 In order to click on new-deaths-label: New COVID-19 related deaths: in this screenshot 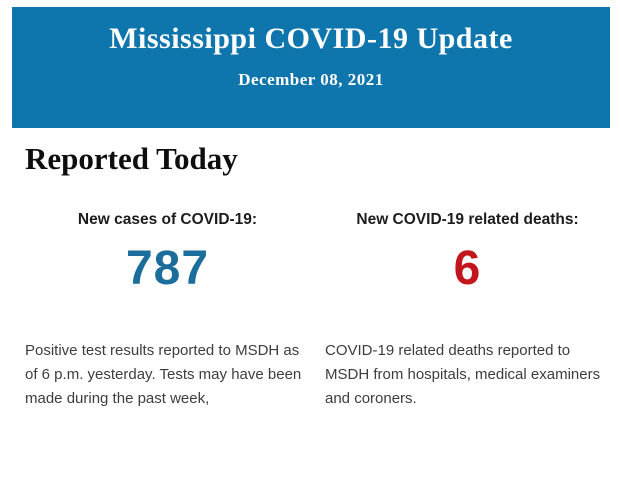, I will do `click(467, 219)`.